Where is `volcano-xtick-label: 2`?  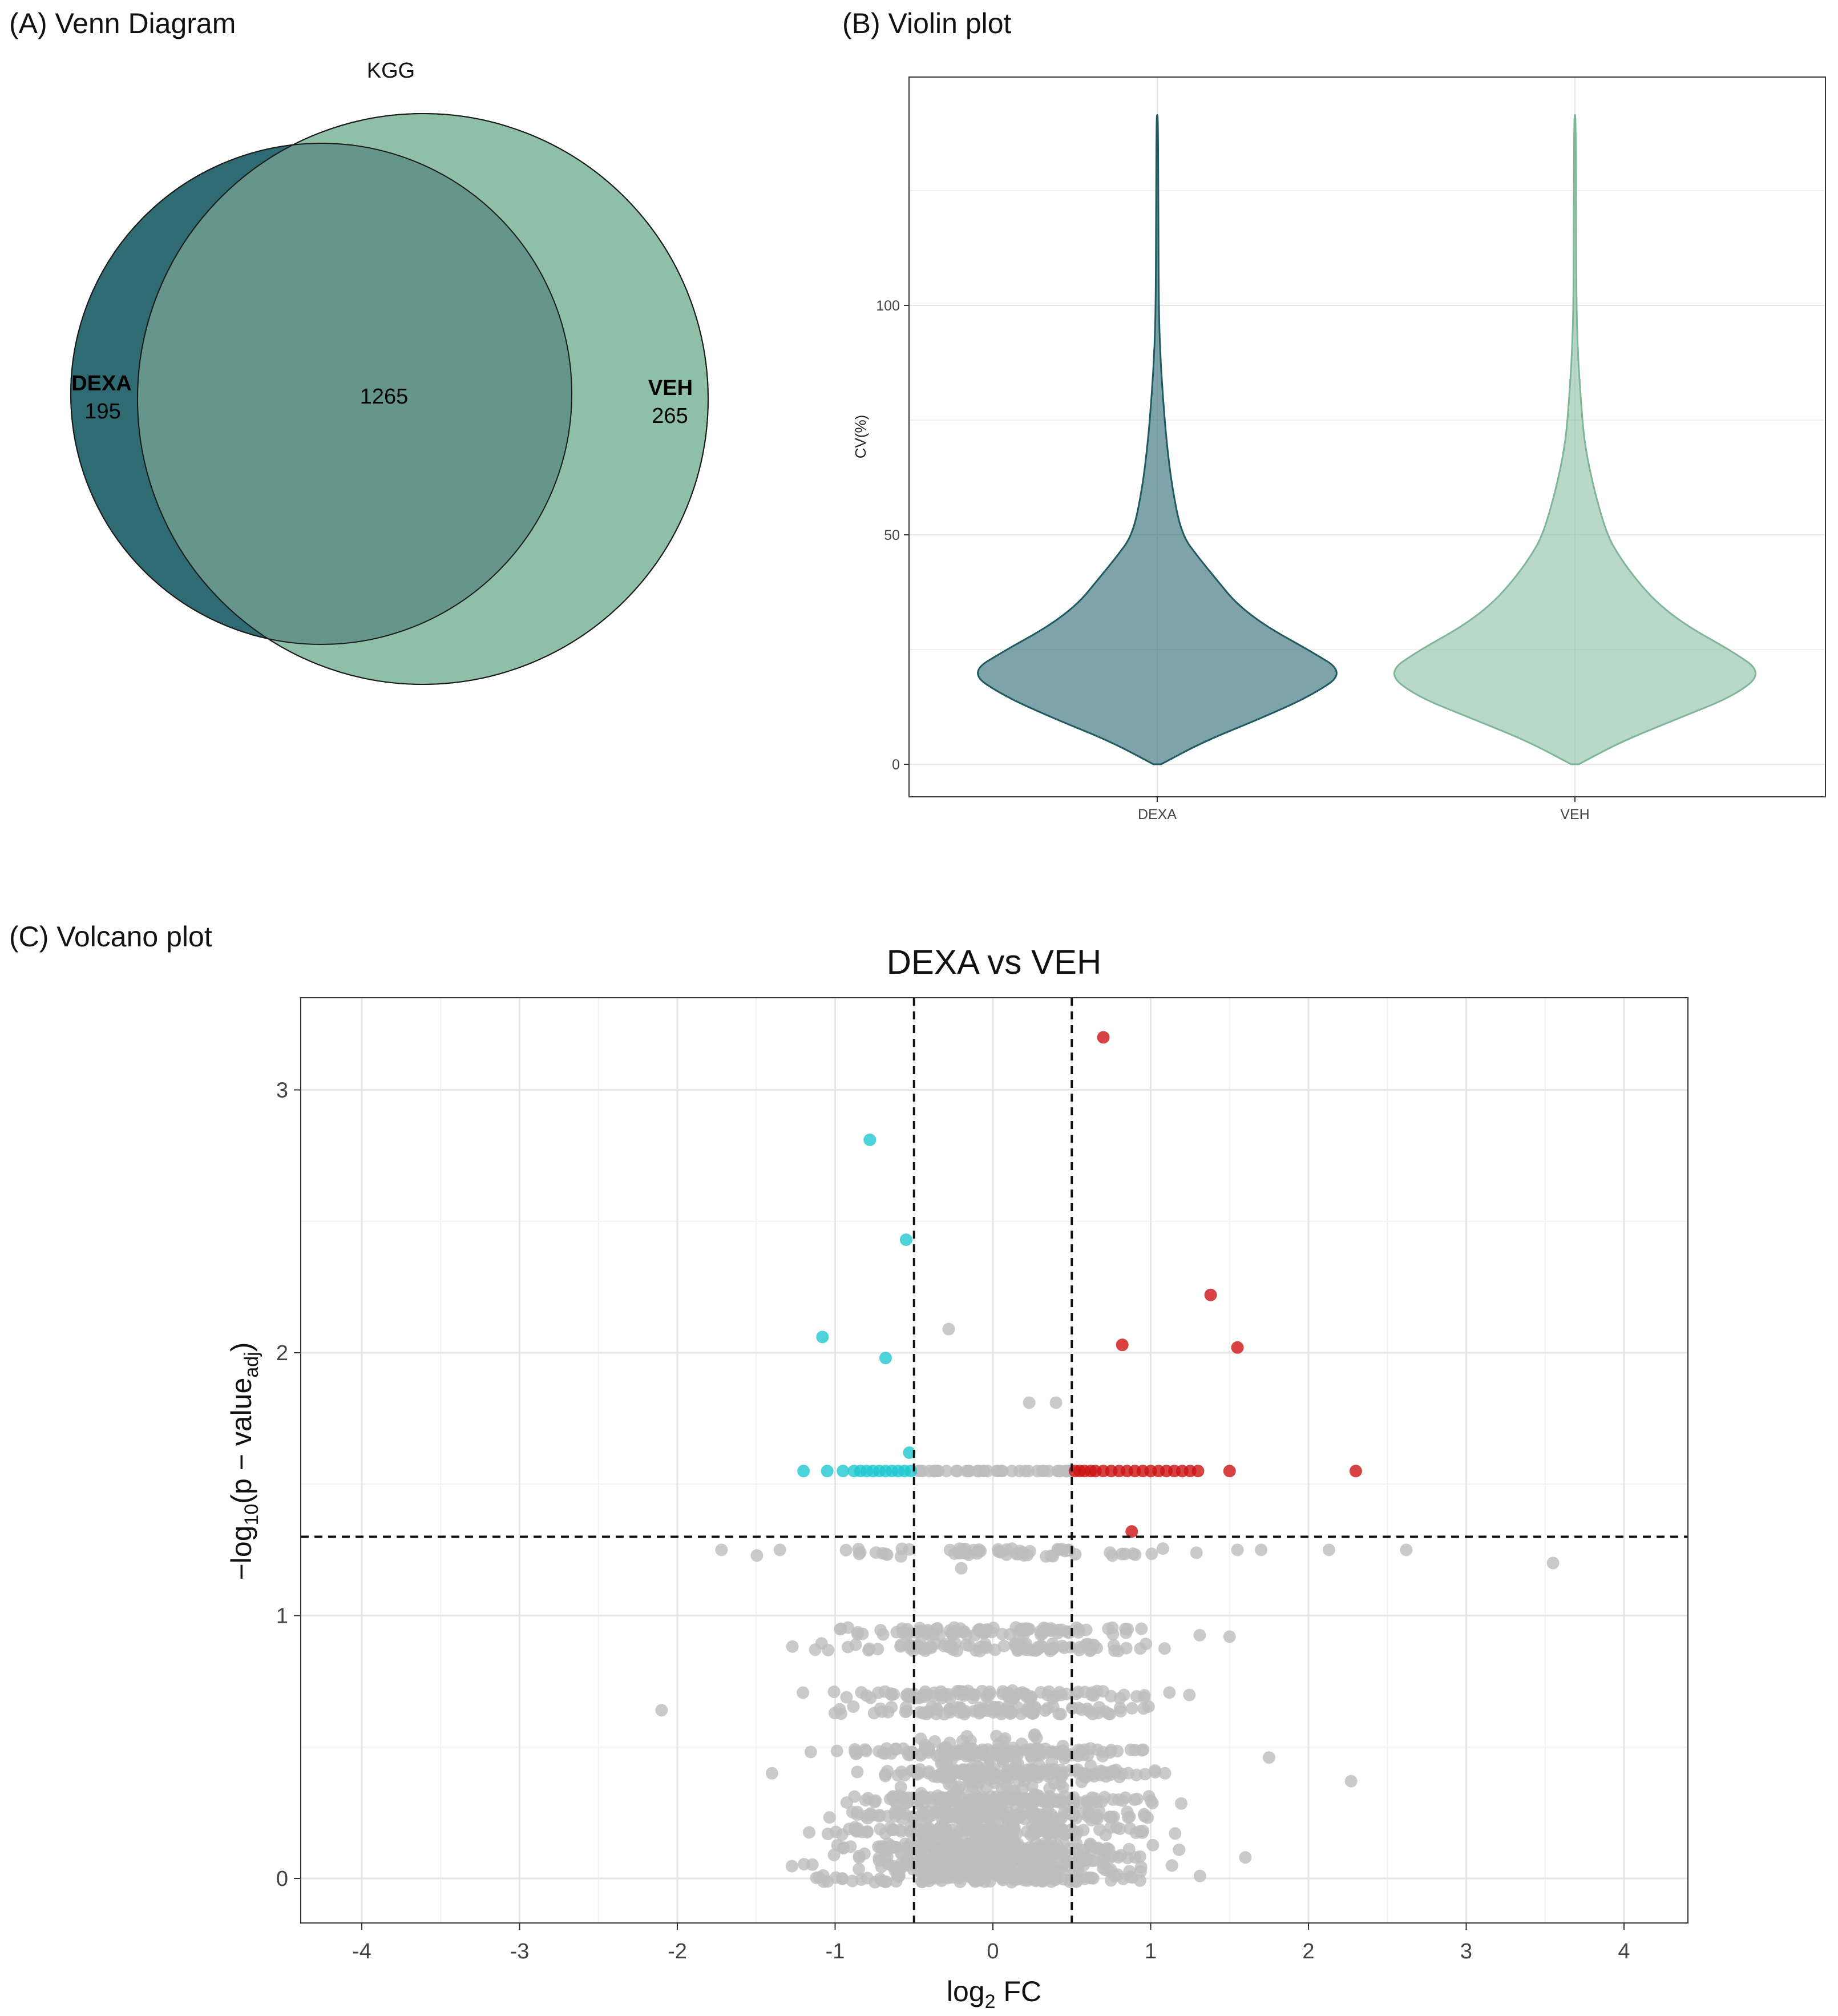
volcano-xtick-label: 2 is located at coordinates (1308, 1951).